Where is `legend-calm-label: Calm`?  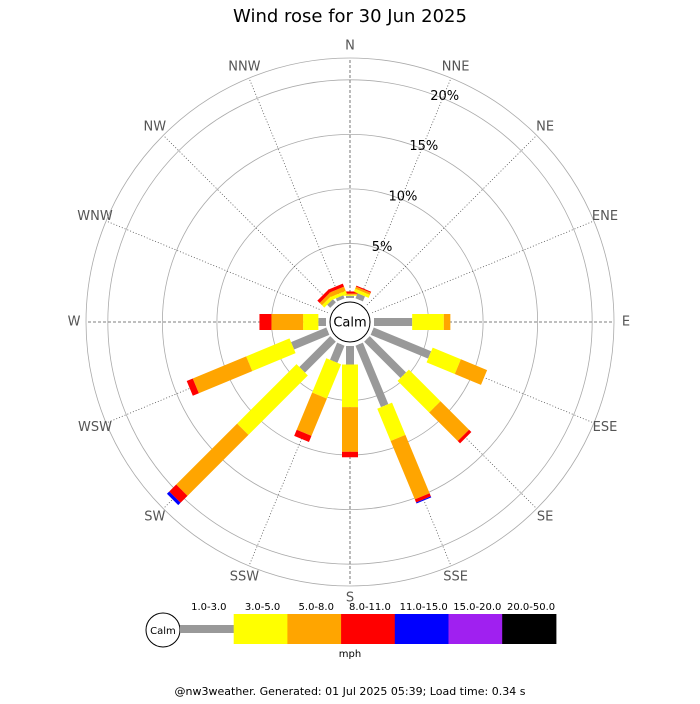 legend-calm-label: Calm is located at coordinates (163, 631).